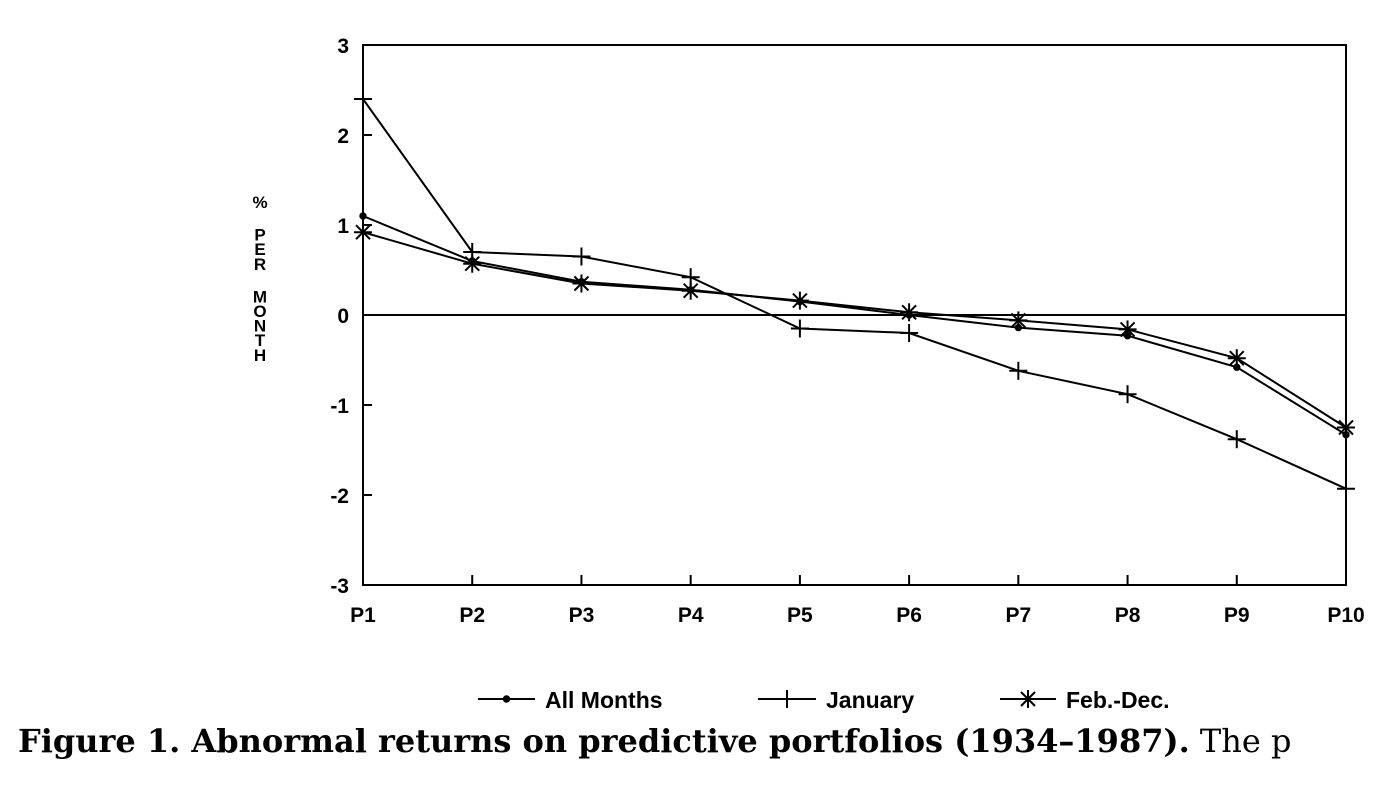 The height and width of the screenshot is (790, 1400). I want to click on x-tick-label: P8, so click(1128, 615).